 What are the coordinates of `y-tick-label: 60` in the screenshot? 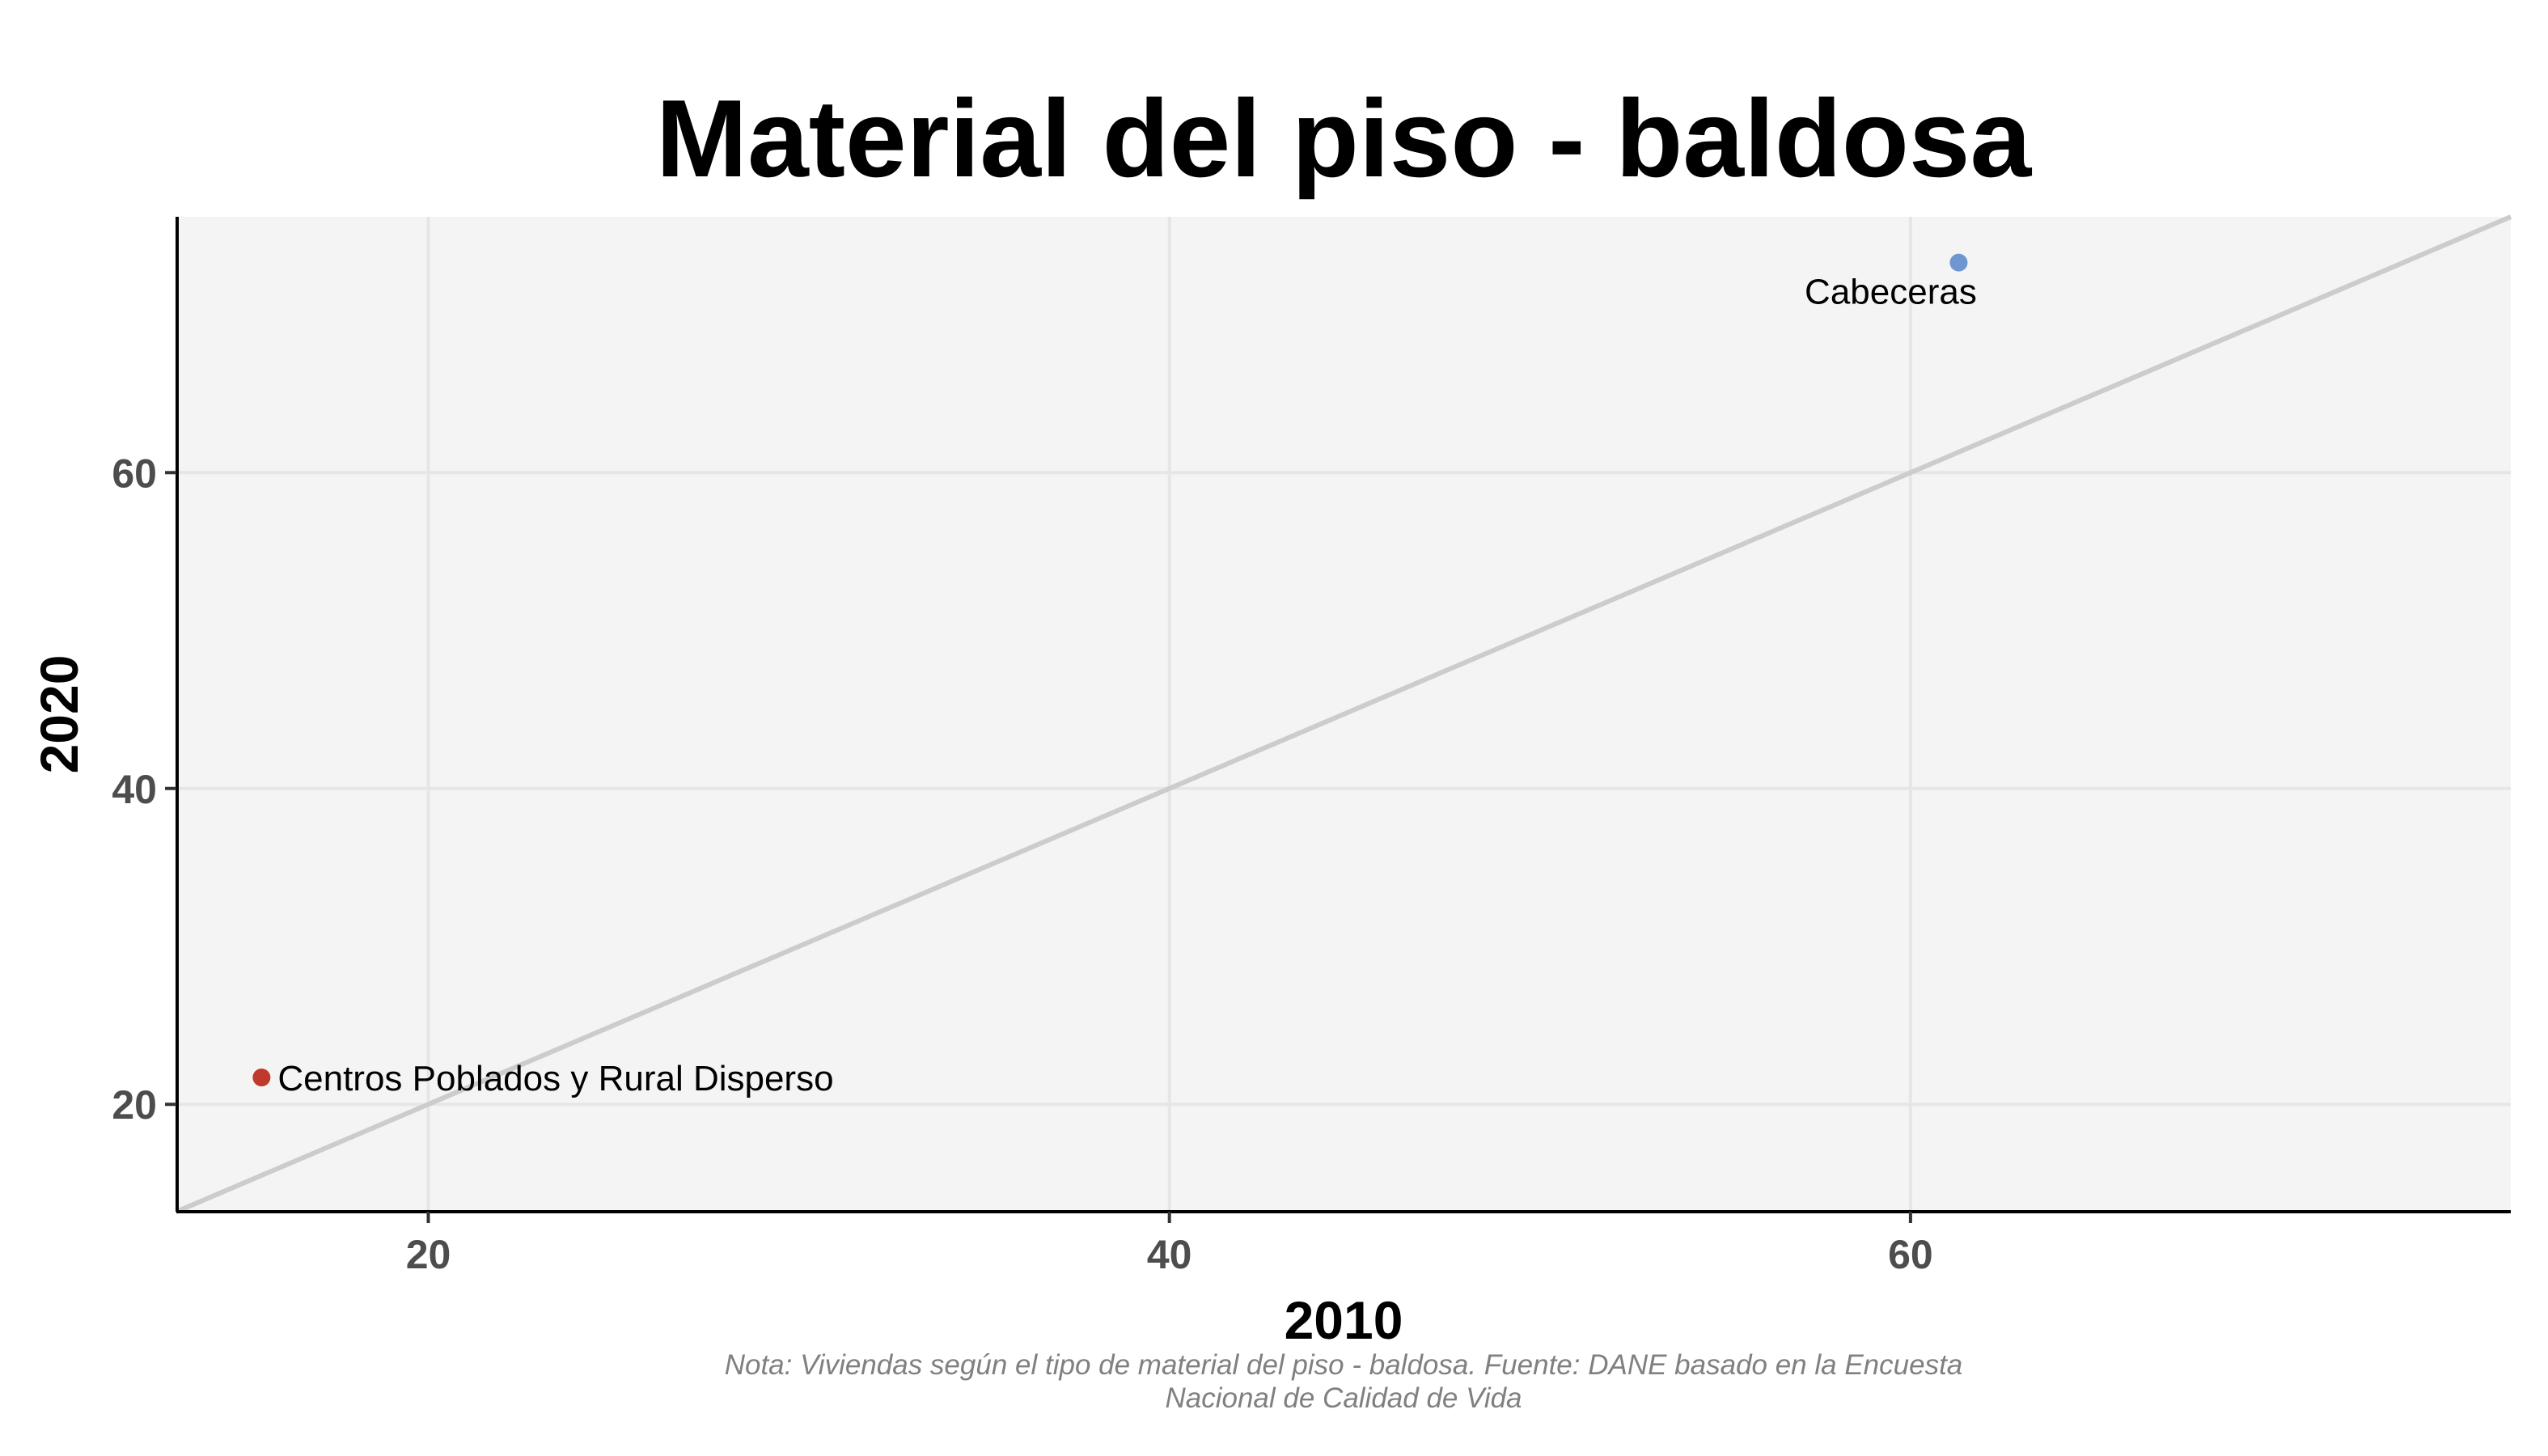 It's located at (134, 474).